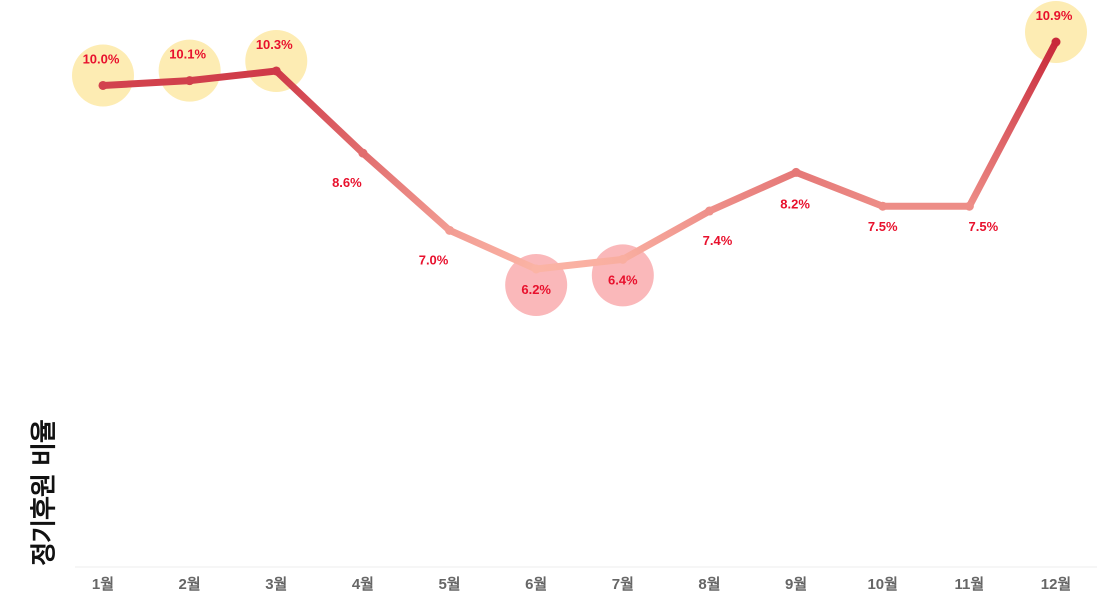 This screenshot has height=613, width=1097. What do you see at coordinates (190, 584) in the screenshot?
I see `x-tick-label-2: 2월` at bounding box center [190, 584].